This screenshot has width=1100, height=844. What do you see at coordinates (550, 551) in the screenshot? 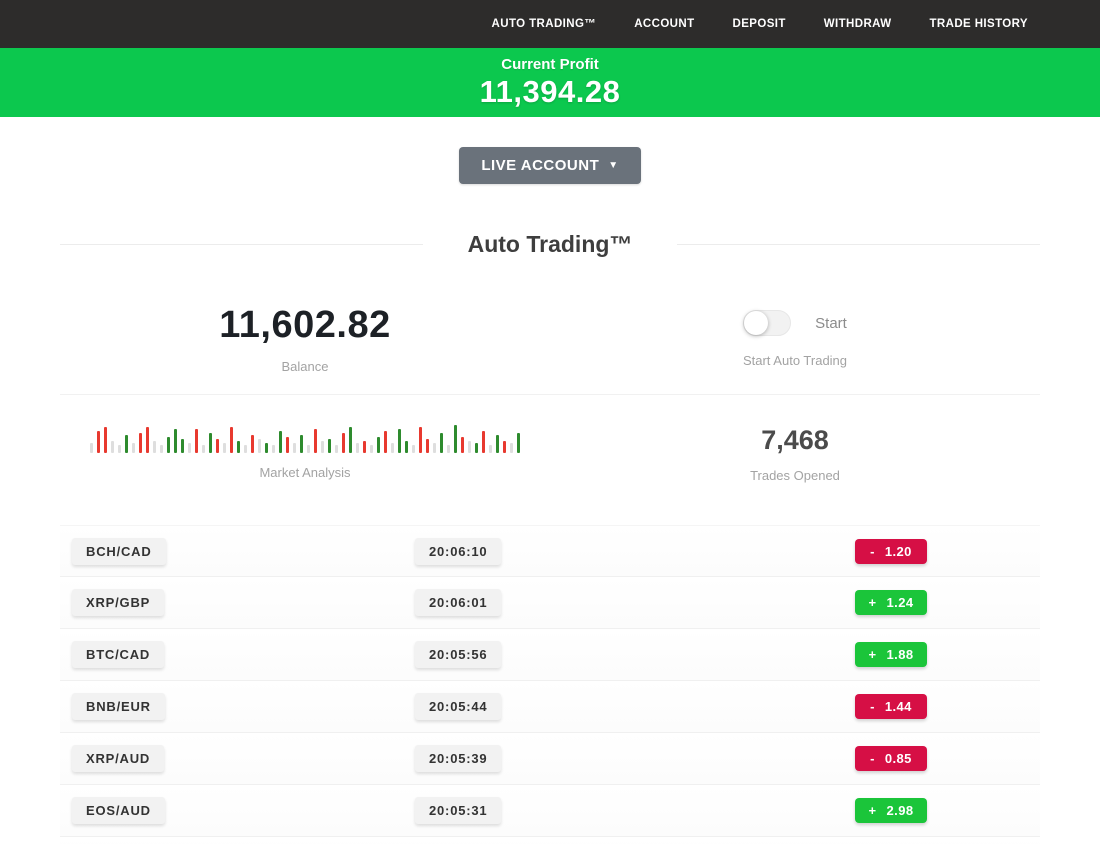
I see `table-row: BCH/CAD 20:06:10 - 1.20` at bounding box center [550, 551].